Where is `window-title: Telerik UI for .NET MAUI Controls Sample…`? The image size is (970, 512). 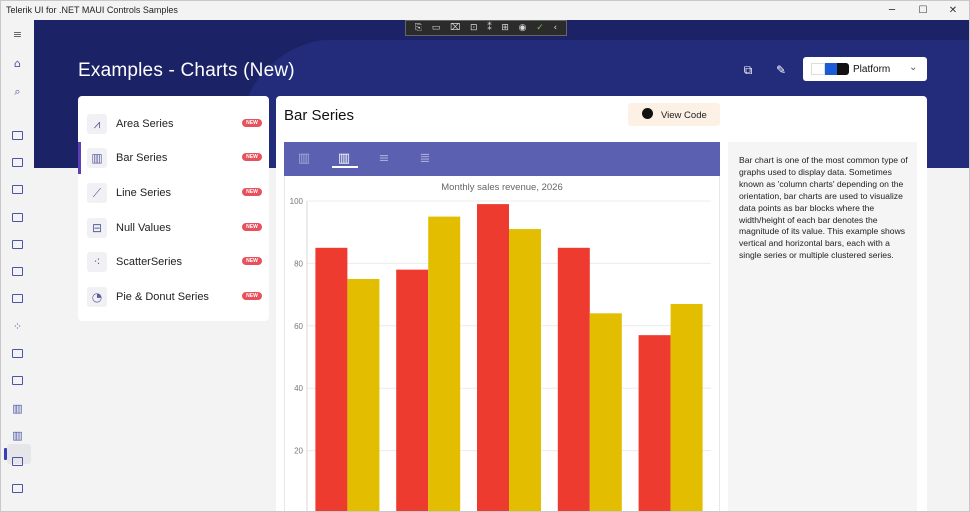
window-title: Telerik UI for .NET MAUI Controls Sample… is located at coordinates (92, 10).